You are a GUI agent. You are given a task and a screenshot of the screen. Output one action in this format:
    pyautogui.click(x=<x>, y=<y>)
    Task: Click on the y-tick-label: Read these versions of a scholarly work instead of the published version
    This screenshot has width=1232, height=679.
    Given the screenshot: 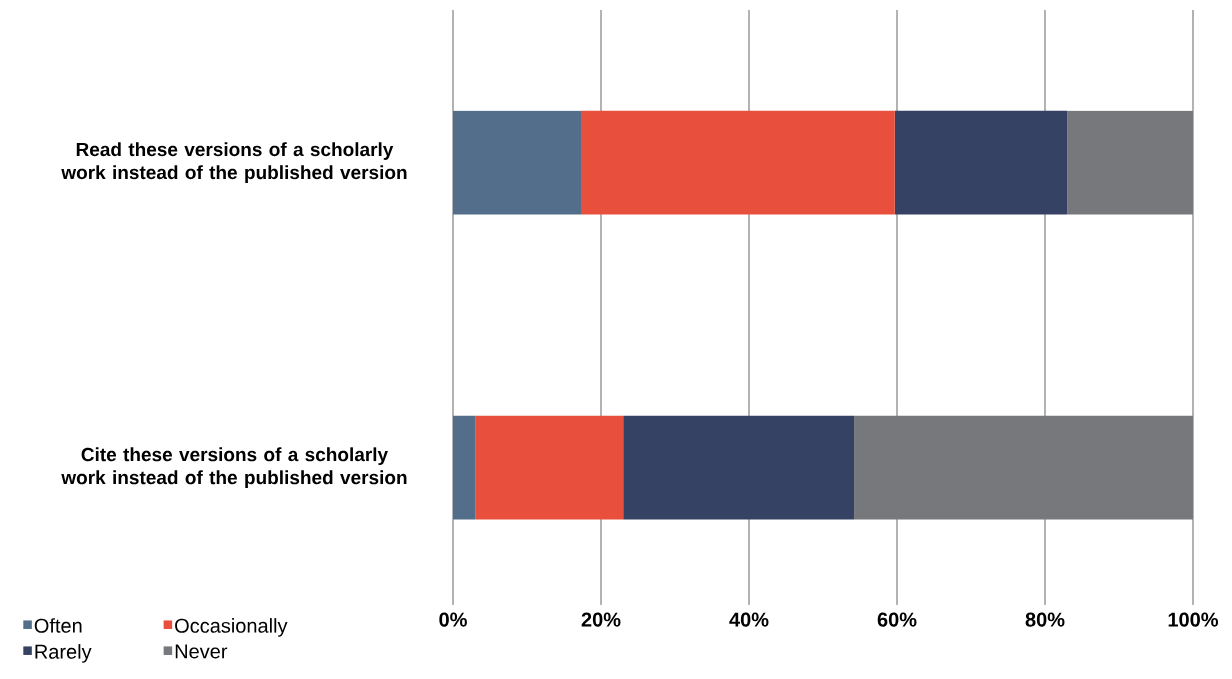 What is the action you would take?
    pyautogui.click(x=234, y=162)
    